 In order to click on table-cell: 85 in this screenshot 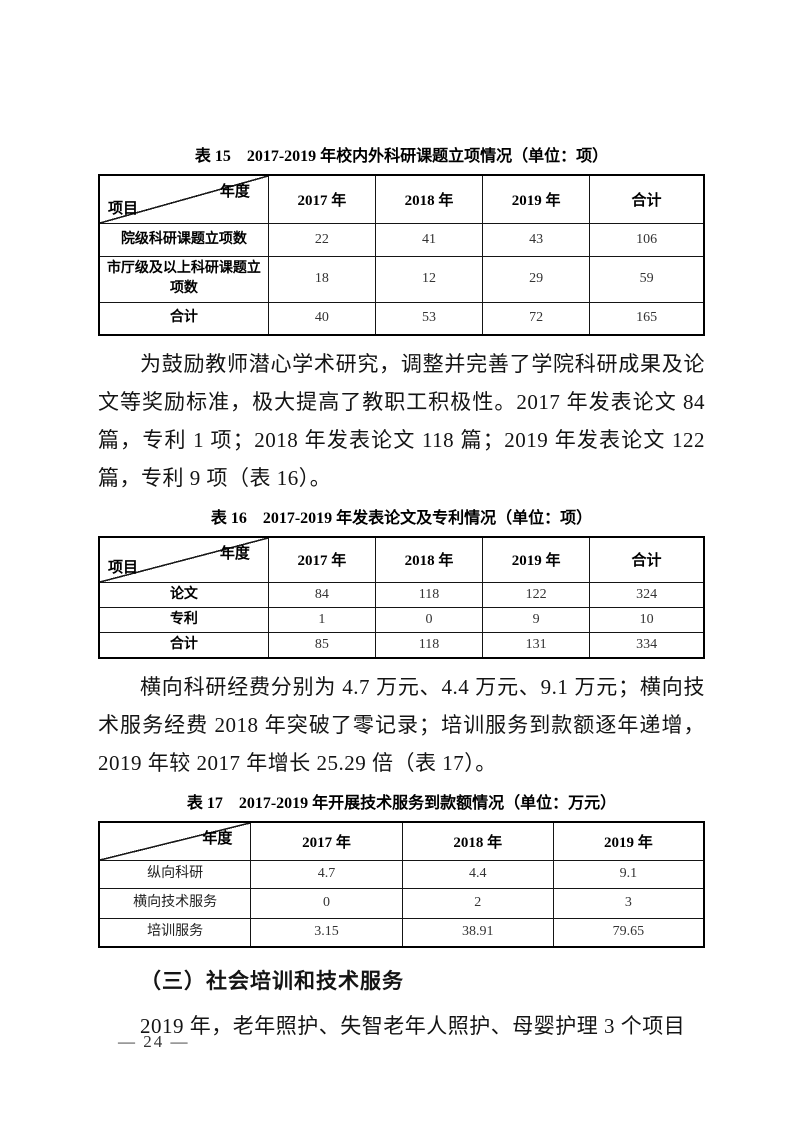, I will do `click(321, 645)`.